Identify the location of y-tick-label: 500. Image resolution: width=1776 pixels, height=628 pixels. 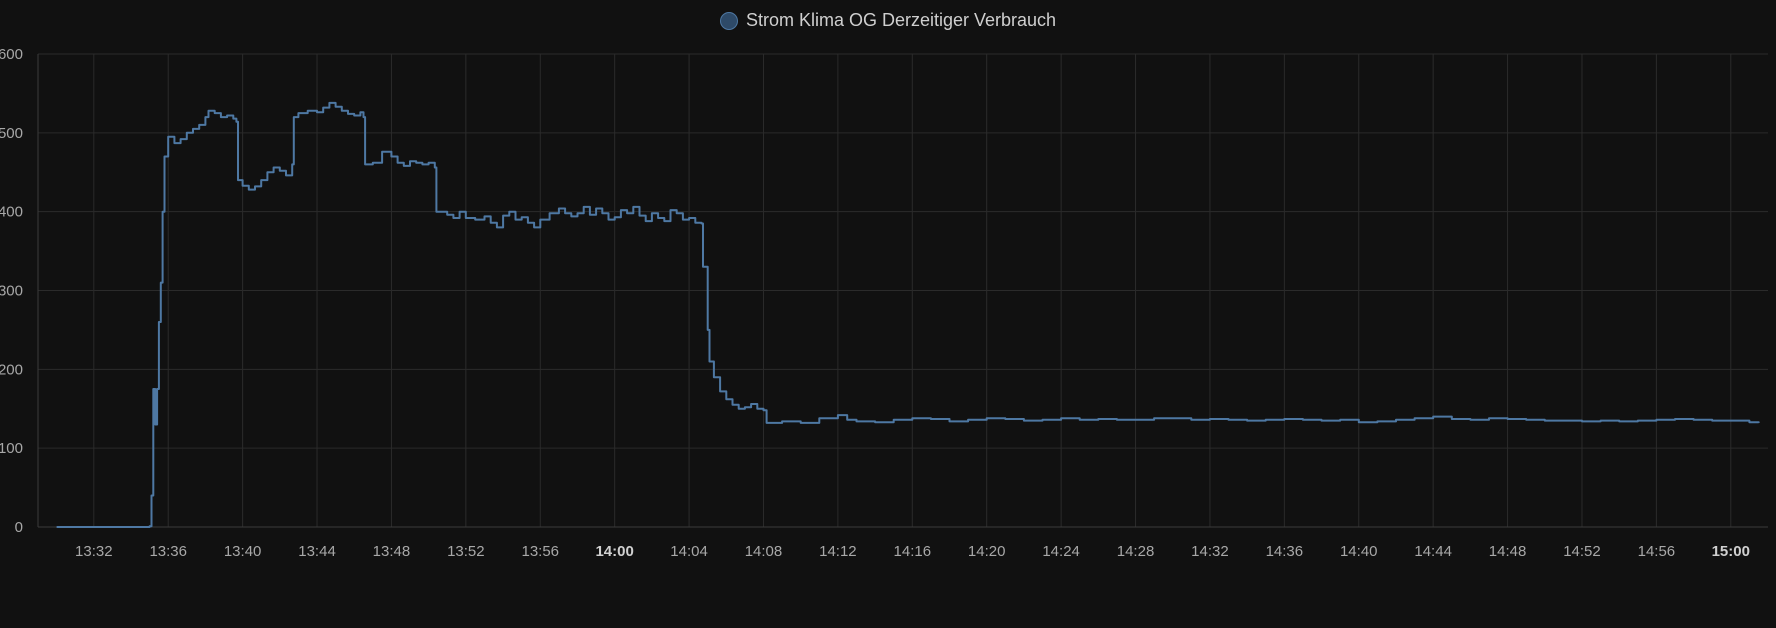
(11, 133).